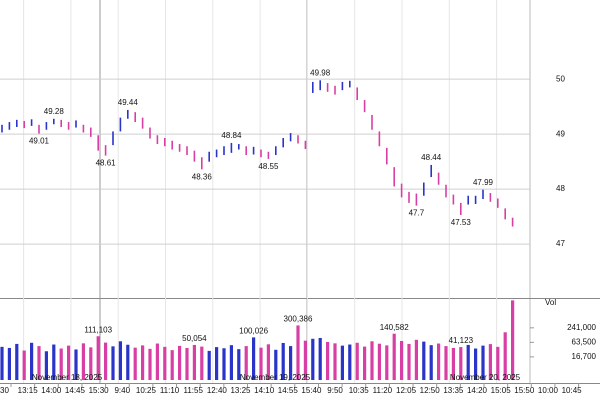  What do you see at coordinates (253, 331) in the screenshot?
I see `volume-annotation: 100,026` at bounding box center [253, 331].